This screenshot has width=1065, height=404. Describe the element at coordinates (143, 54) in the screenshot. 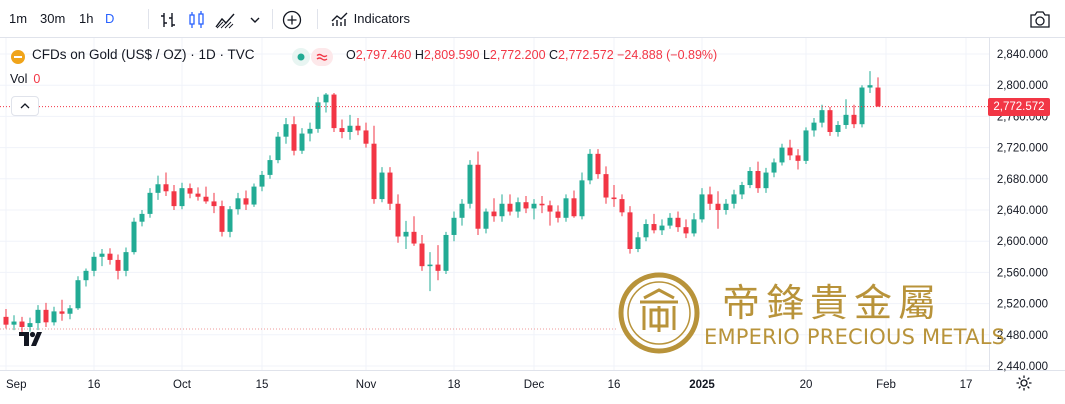

I see `symbol-title: CFDs on Gold (US$ / OZ) · 1D · TVC` at that location.